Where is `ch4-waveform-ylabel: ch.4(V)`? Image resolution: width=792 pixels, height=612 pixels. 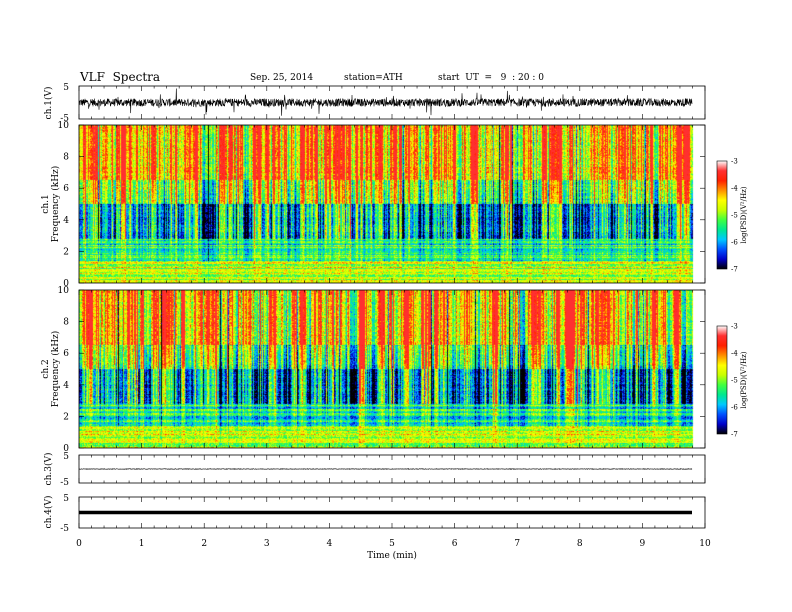
ch4-waveform-ylabel: ch.4(V) is located at coordinates (48, 512).